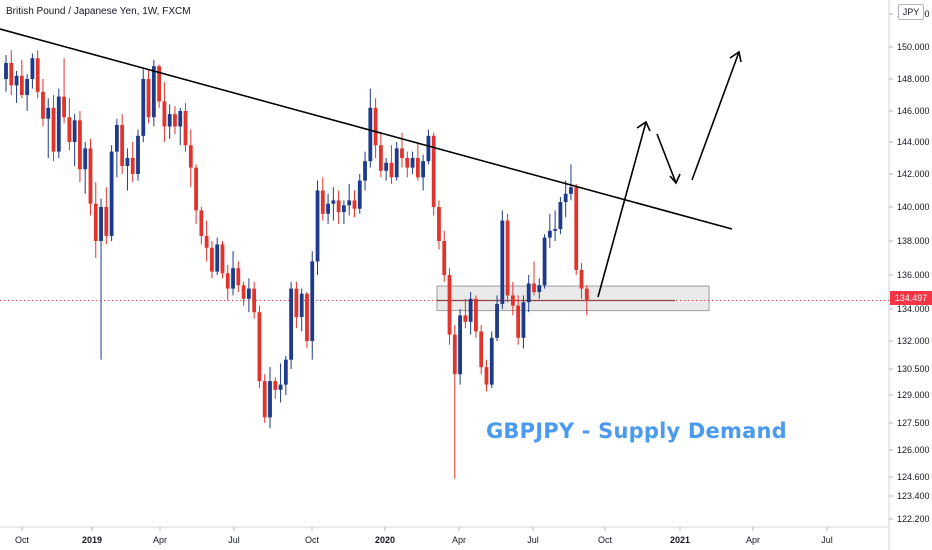 This screenshot has height=550, width=932. What do you see at coordinates (913, 341) in the screenshot?
I see `y-tick-label: 132.000` at bounding box center [913, 341].